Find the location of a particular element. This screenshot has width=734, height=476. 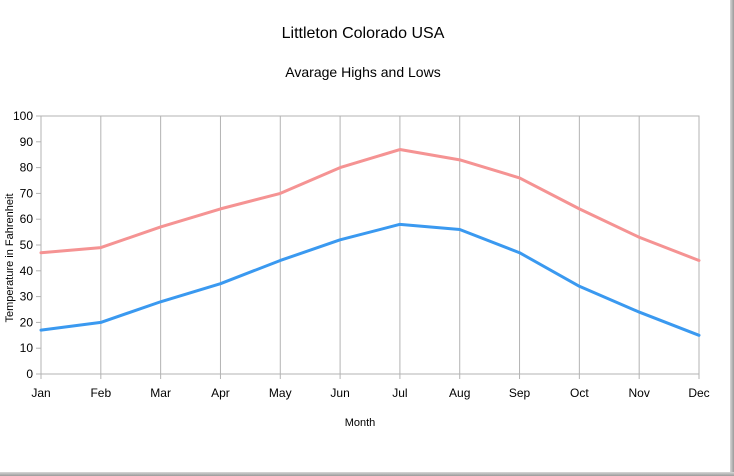

frame-shadow-bottom is located at coordinates (367, 474).